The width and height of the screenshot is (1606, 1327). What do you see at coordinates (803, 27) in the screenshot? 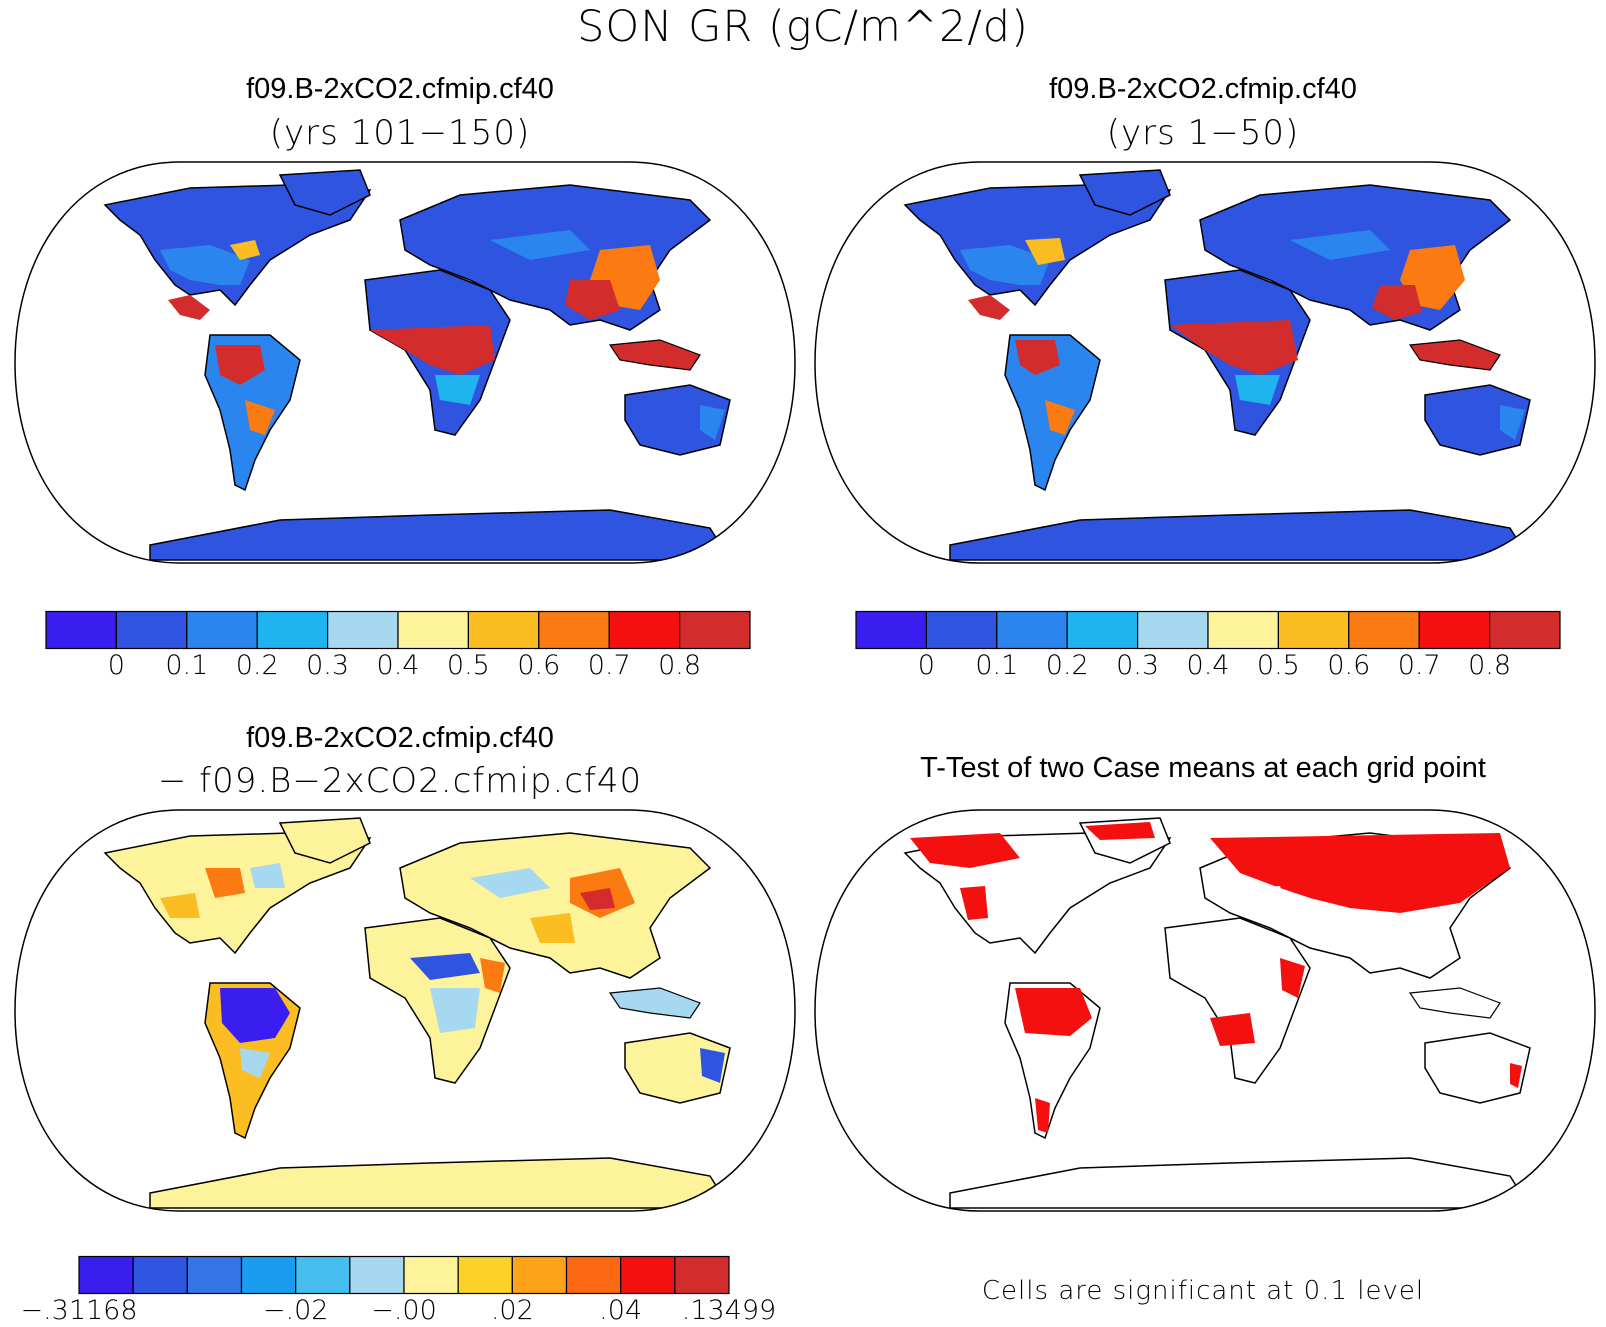
I see `figure-title: SON GR (gC/m^2/d)` at bounding box center [803, 27].